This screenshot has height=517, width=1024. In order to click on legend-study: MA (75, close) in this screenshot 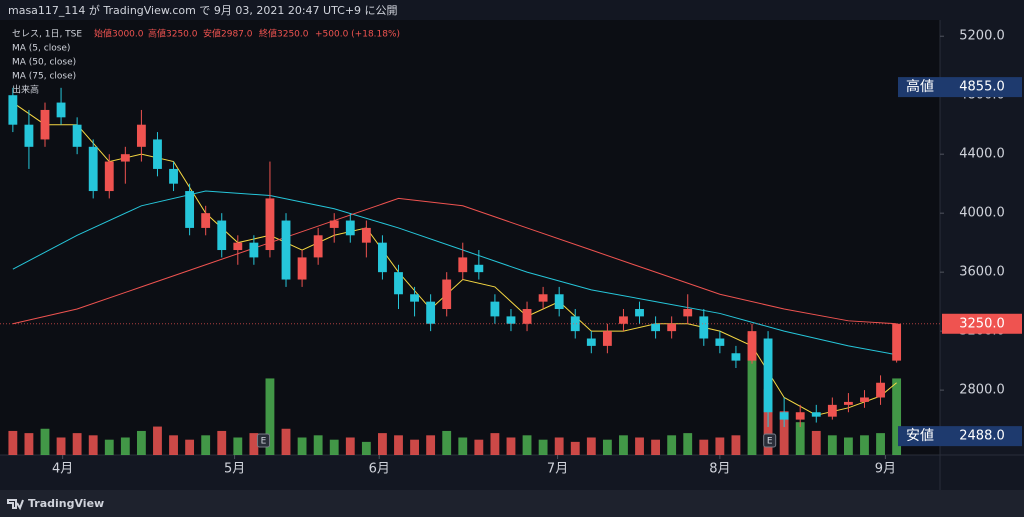, I will do `click(44, 77)`.